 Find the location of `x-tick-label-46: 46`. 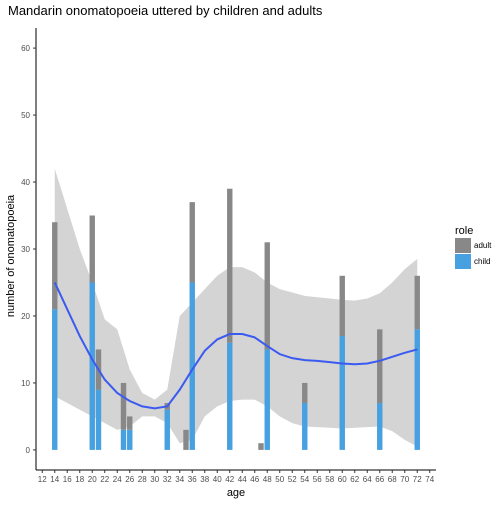

x-tick-label-46: 46 is located at coordinates (254, 479).